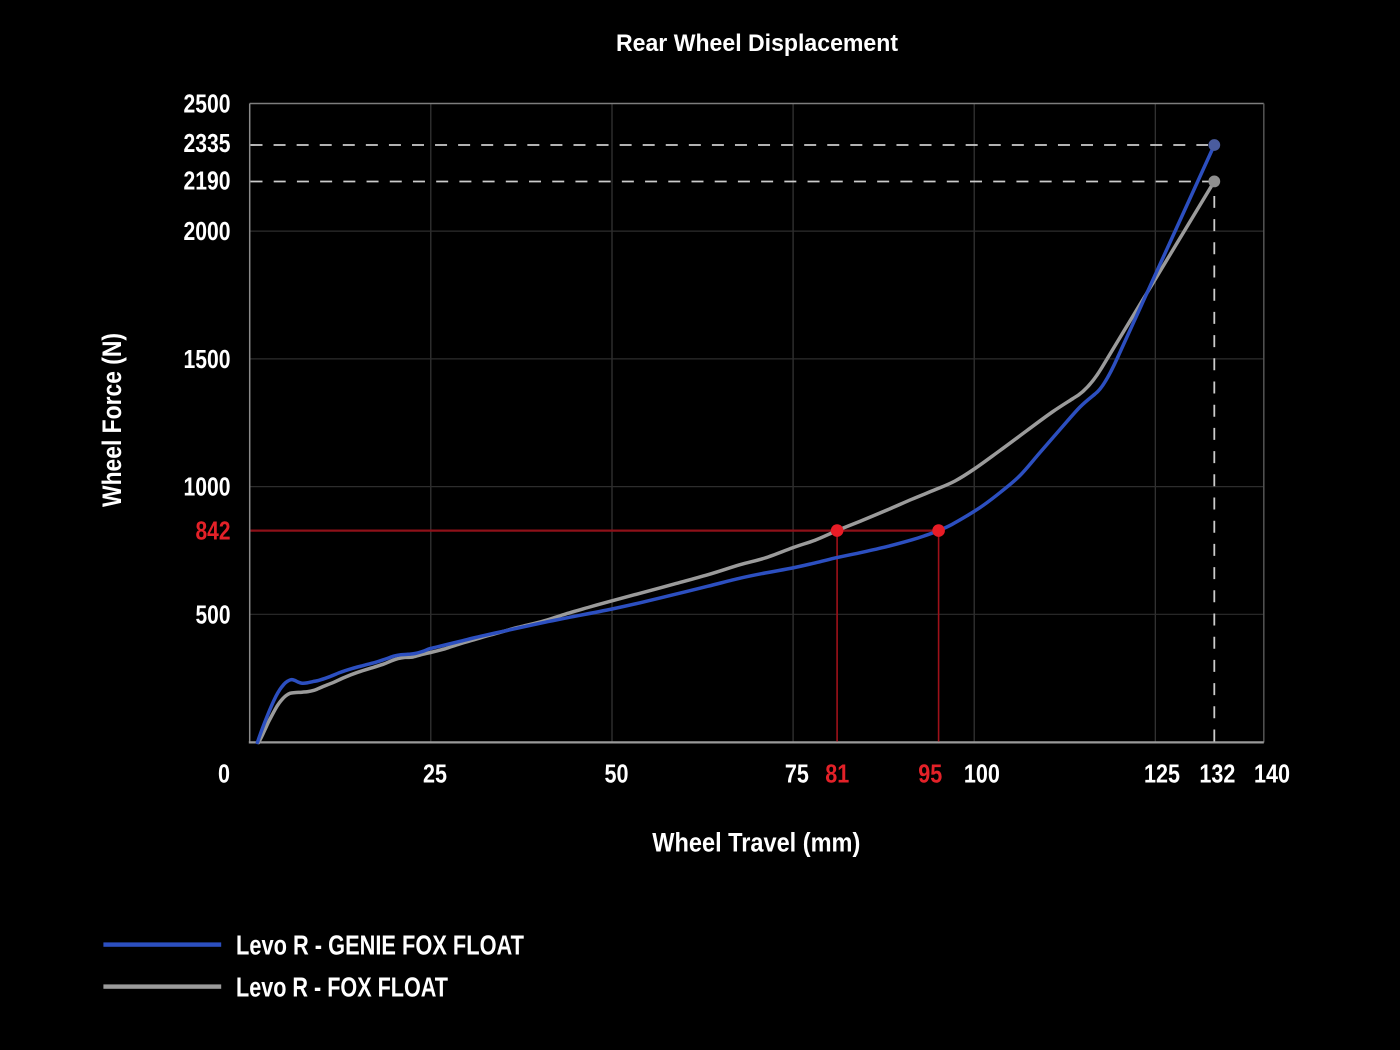 This screenshot has height=1050, width=1400. Describe the element at coordinates (207, 181) in the screenshot. I see `svg-text: 2190` at that location.